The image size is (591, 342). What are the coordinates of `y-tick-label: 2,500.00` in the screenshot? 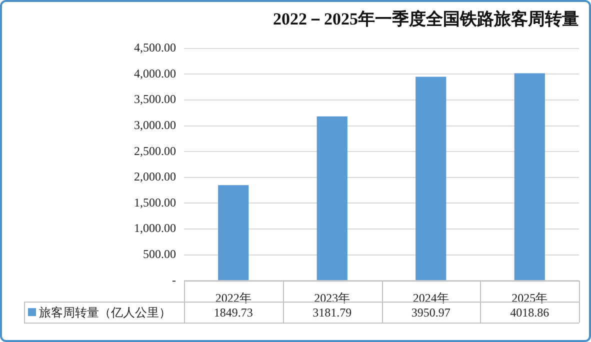 It's located at (155, 151).